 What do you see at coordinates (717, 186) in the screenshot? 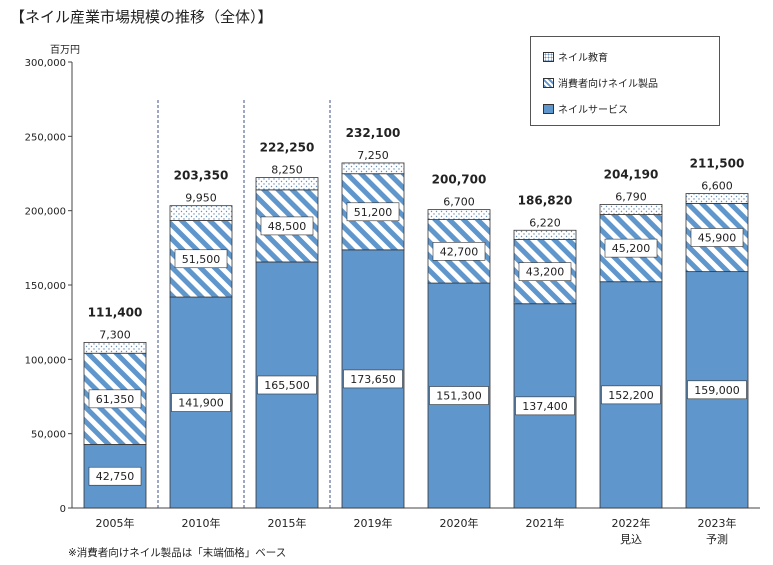
I see `value-label-education: 6,600` at bounding box center [717, 186].